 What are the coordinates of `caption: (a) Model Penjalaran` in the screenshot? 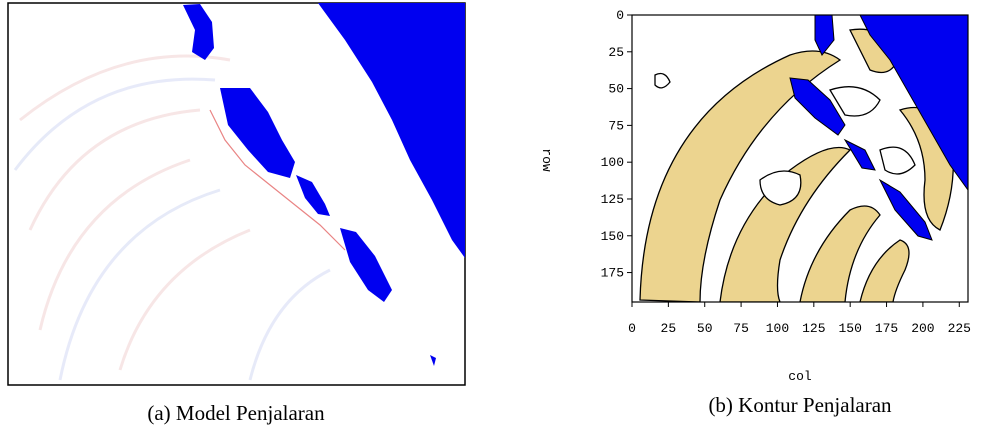 It's located at (236, 413).